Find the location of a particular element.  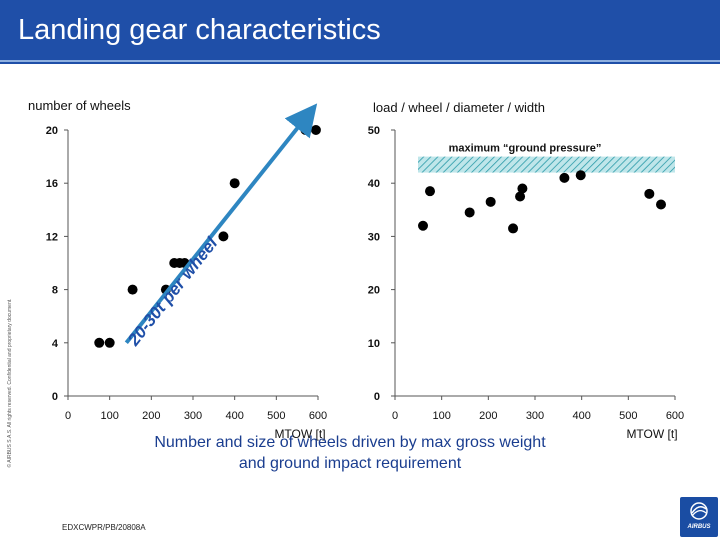

page-title: Landing gear characteristics is located at coordinates (199, 30).